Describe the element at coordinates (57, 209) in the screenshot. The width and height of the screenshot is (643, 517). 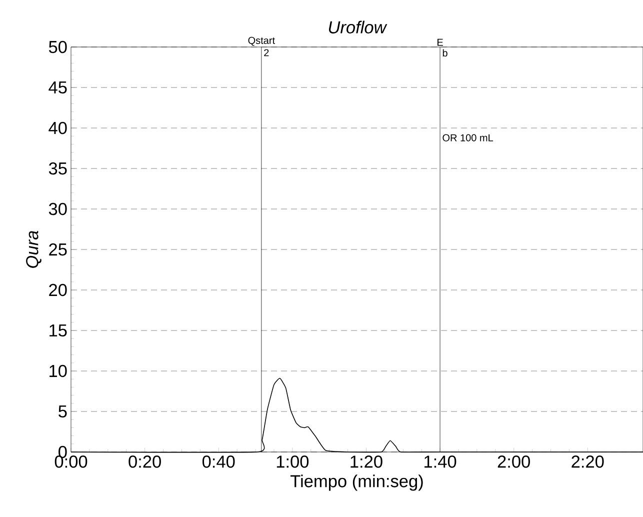
I see `y-tick-label: 30` at that location.